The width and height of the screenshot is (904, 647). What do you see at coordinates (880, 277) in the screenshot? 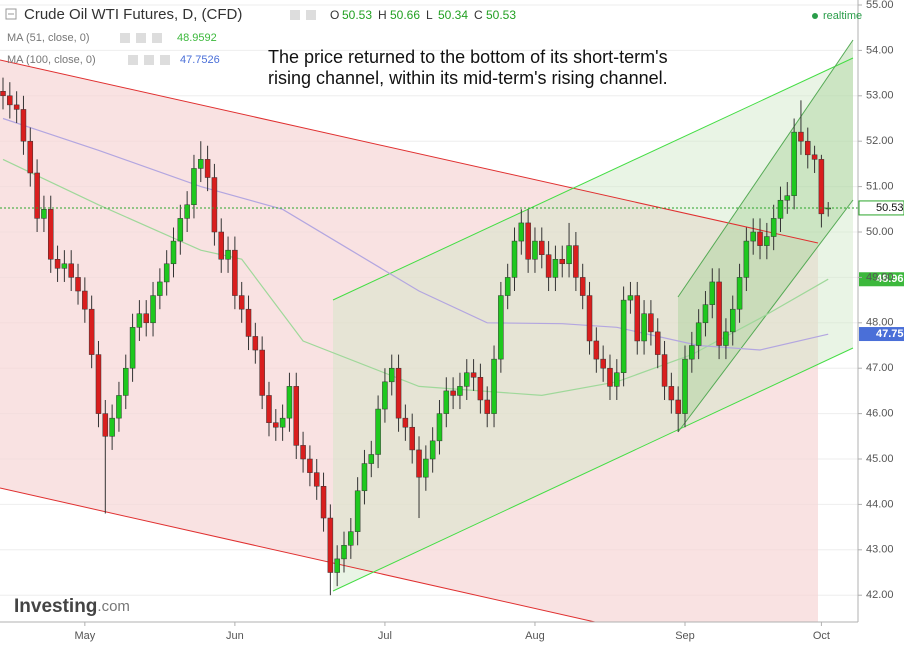
I see `y-tick-label: 49.00` at bounding box center [880, 277].